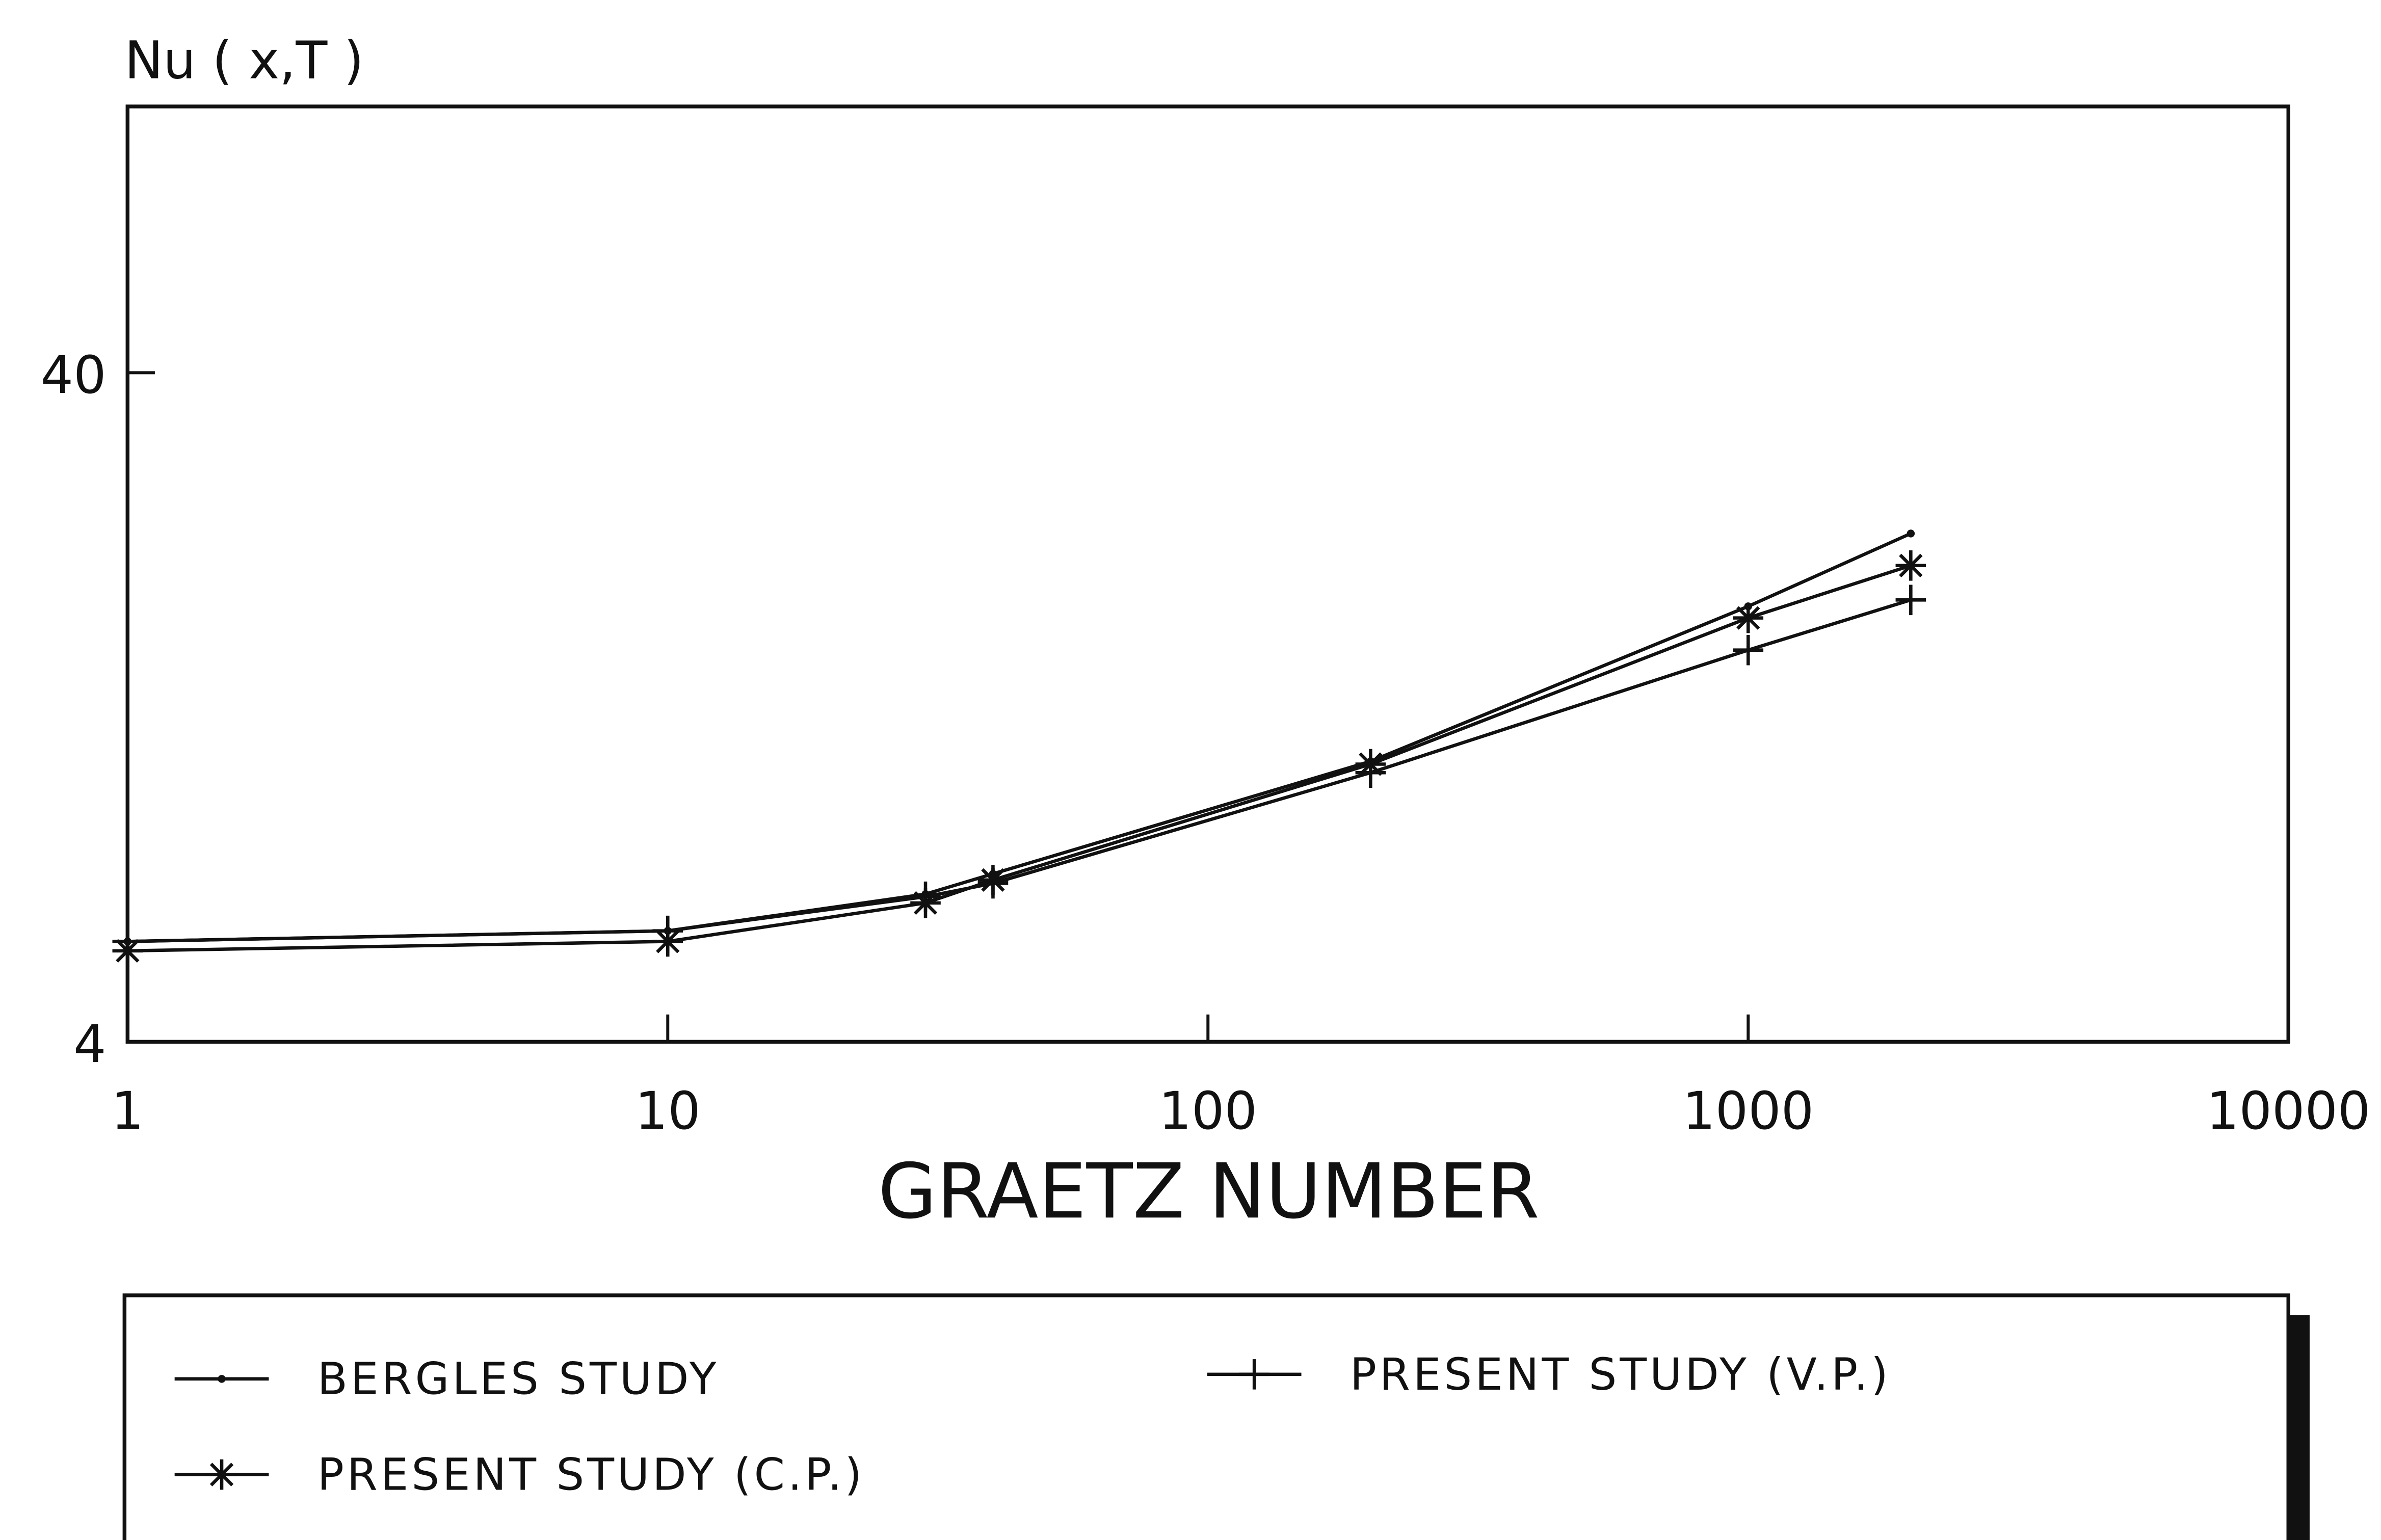  What do you see at coordinates (74, 375) in the screenshot?
I see `y-tick-label: 40` at bounding box center [74, 375].